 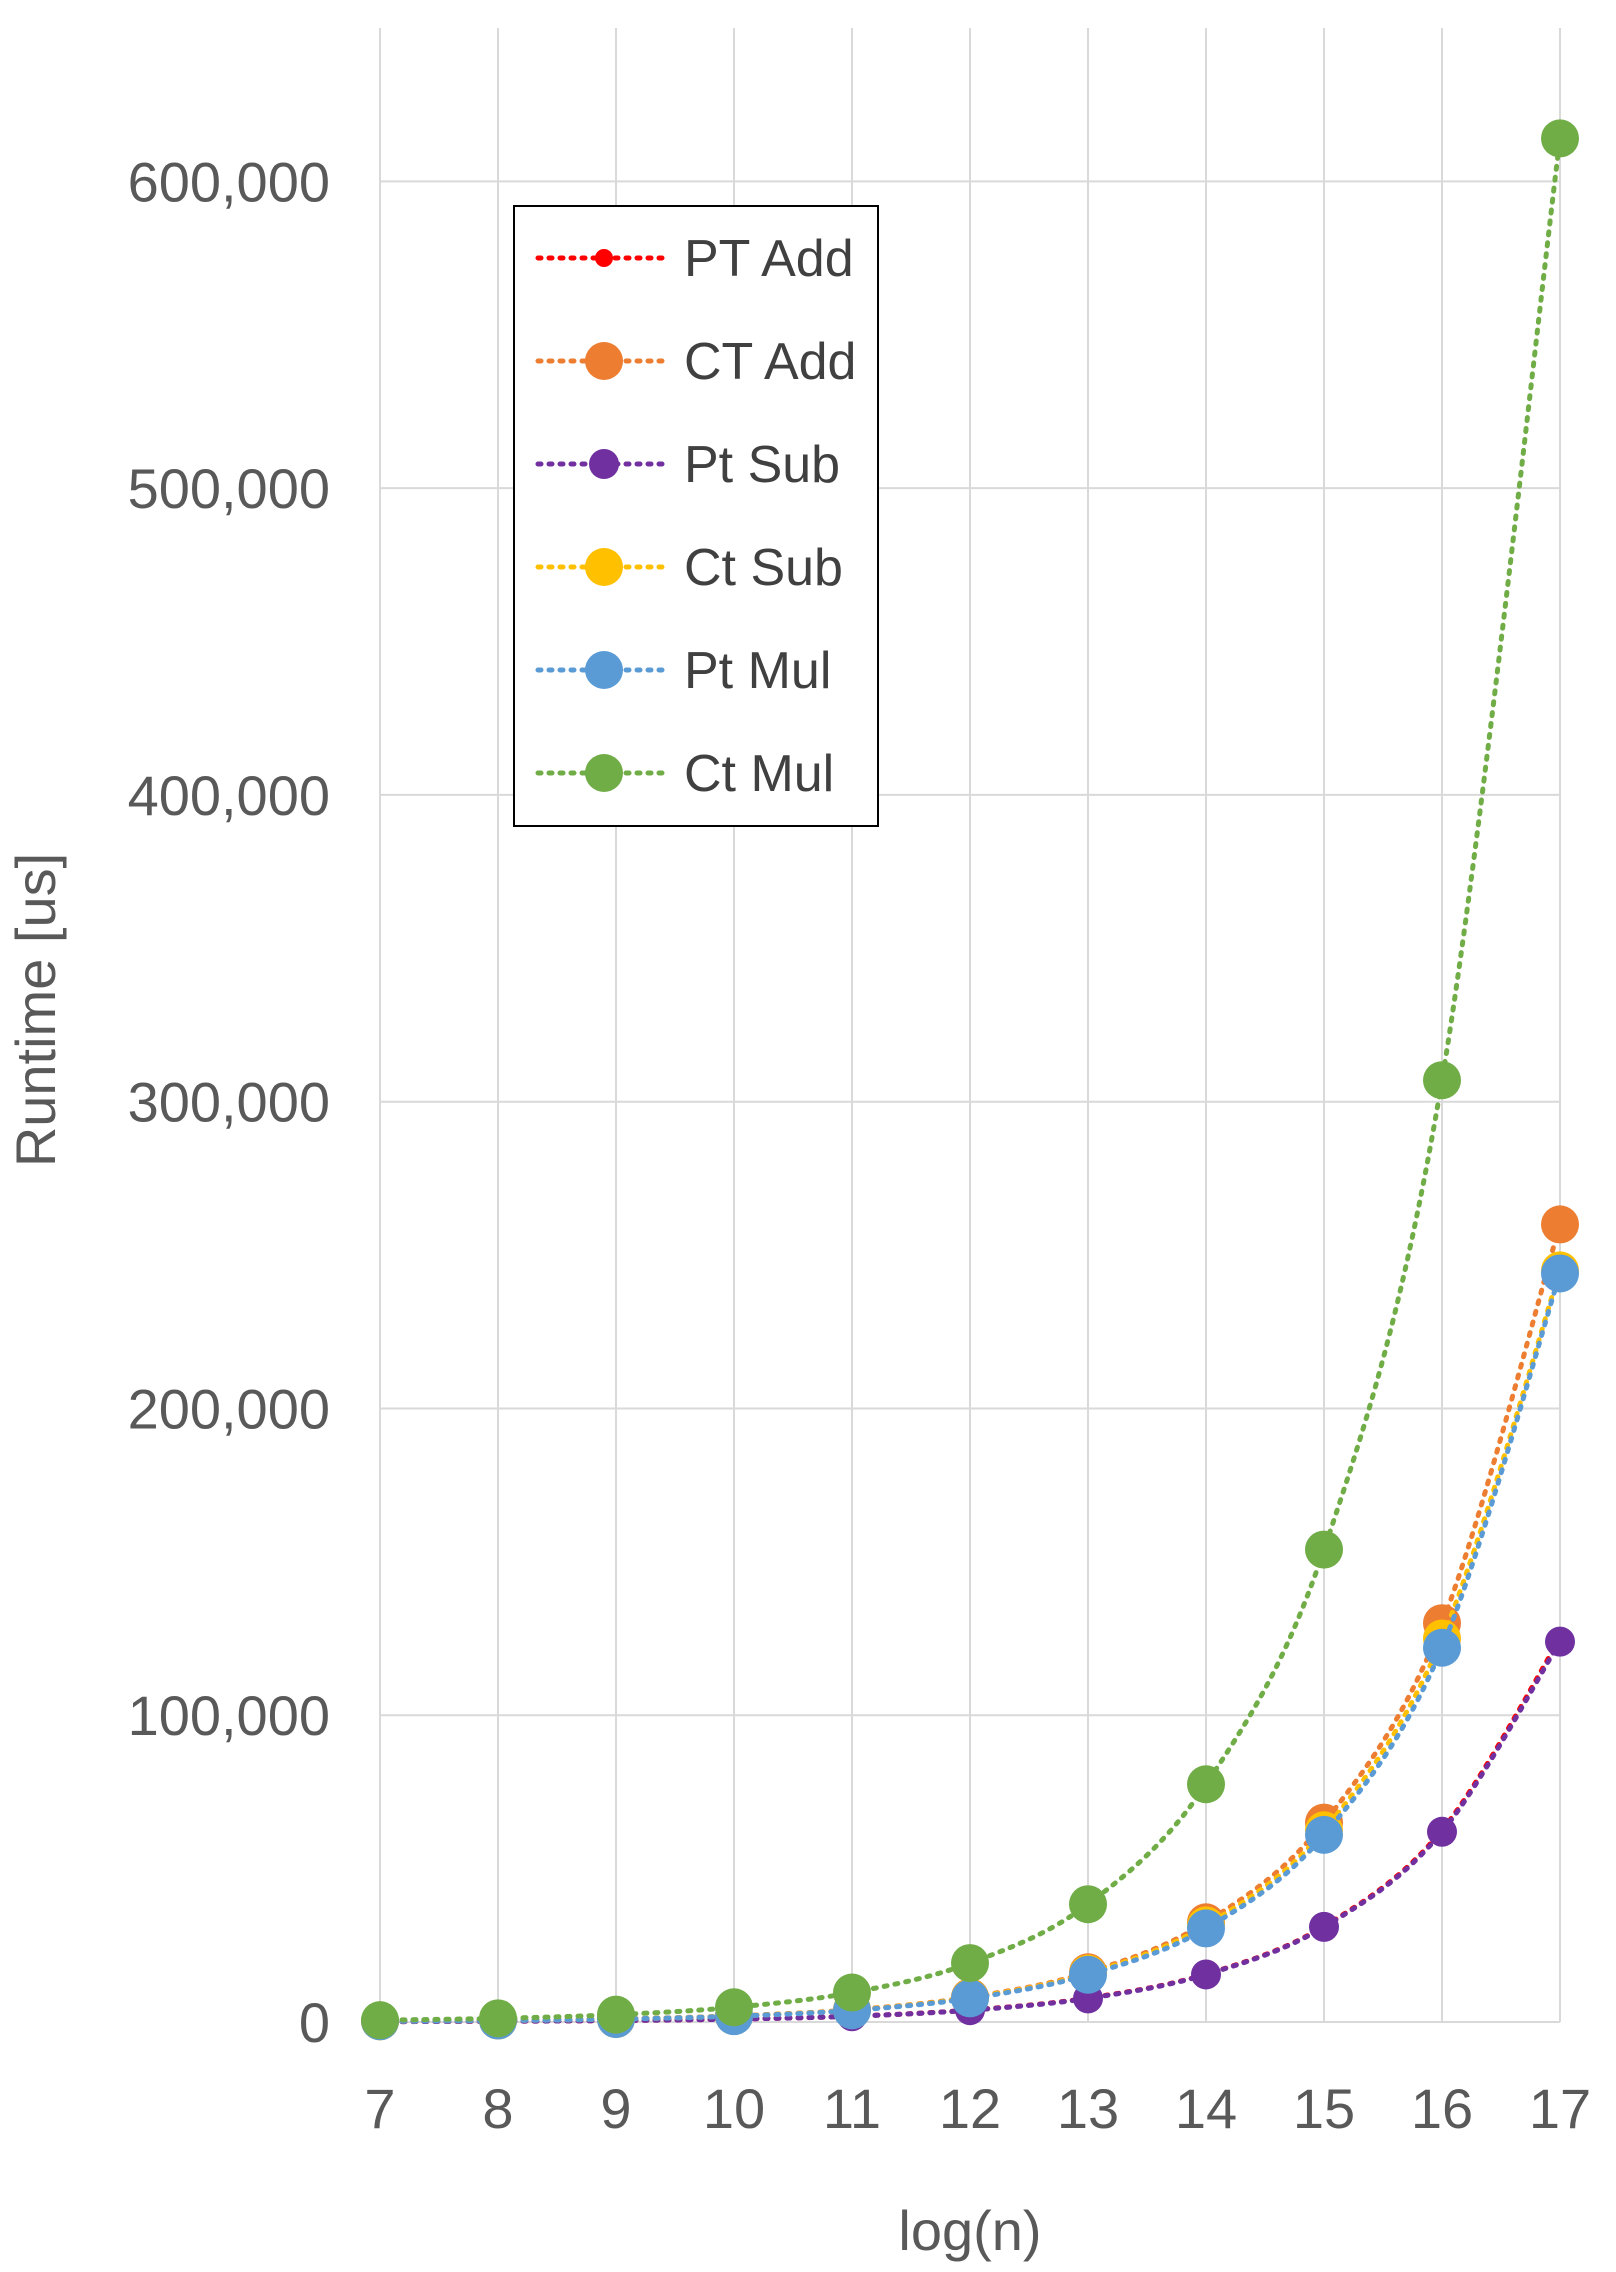 I want to click on x-tick-label: 8, so click(x=497, y=2108).